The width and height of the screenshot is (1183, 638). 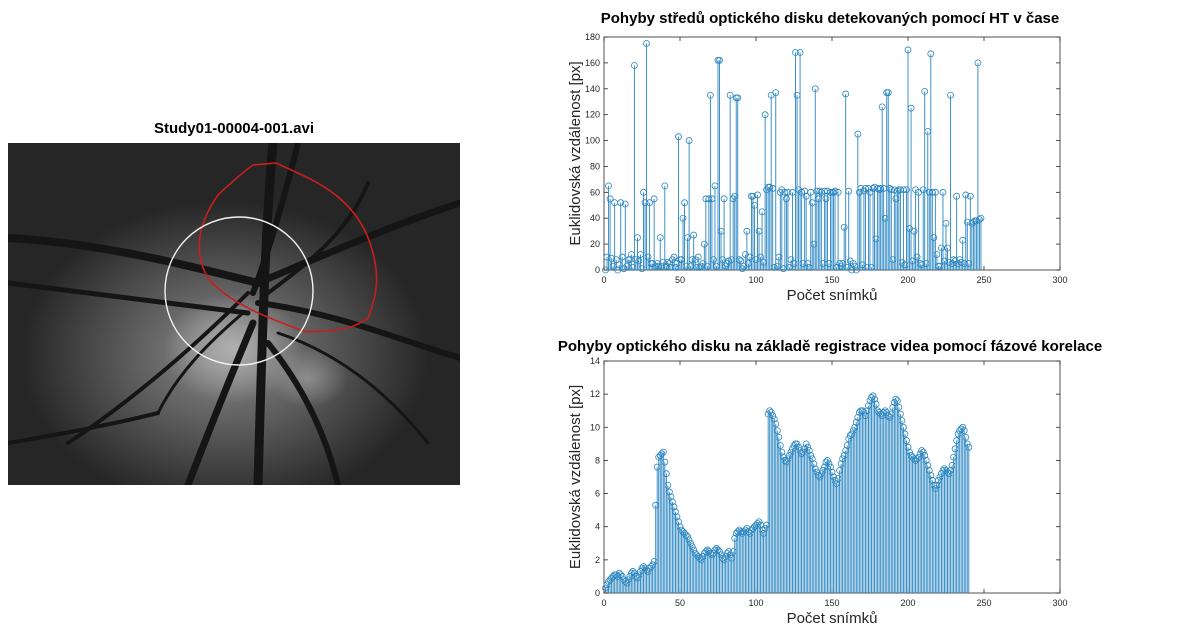 What do you see at coordinates (595, 218) in the screenshot?
I see `y-tick-label: 40` at bounding box center [595, 218].